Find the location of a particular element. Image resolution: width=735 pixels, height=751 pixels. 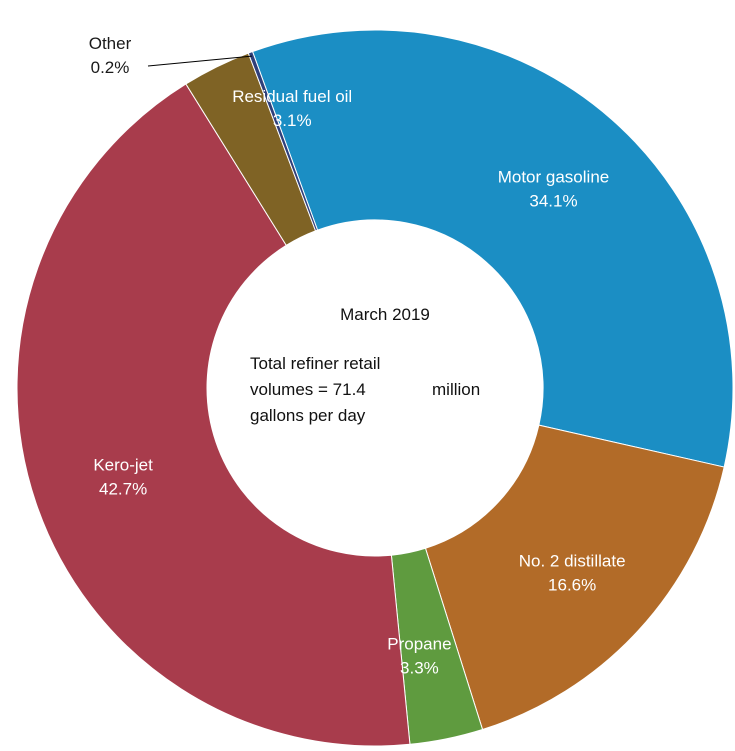

label-residual-fuel-oil: Residual fuel oil is located at coordinates (292, 96).